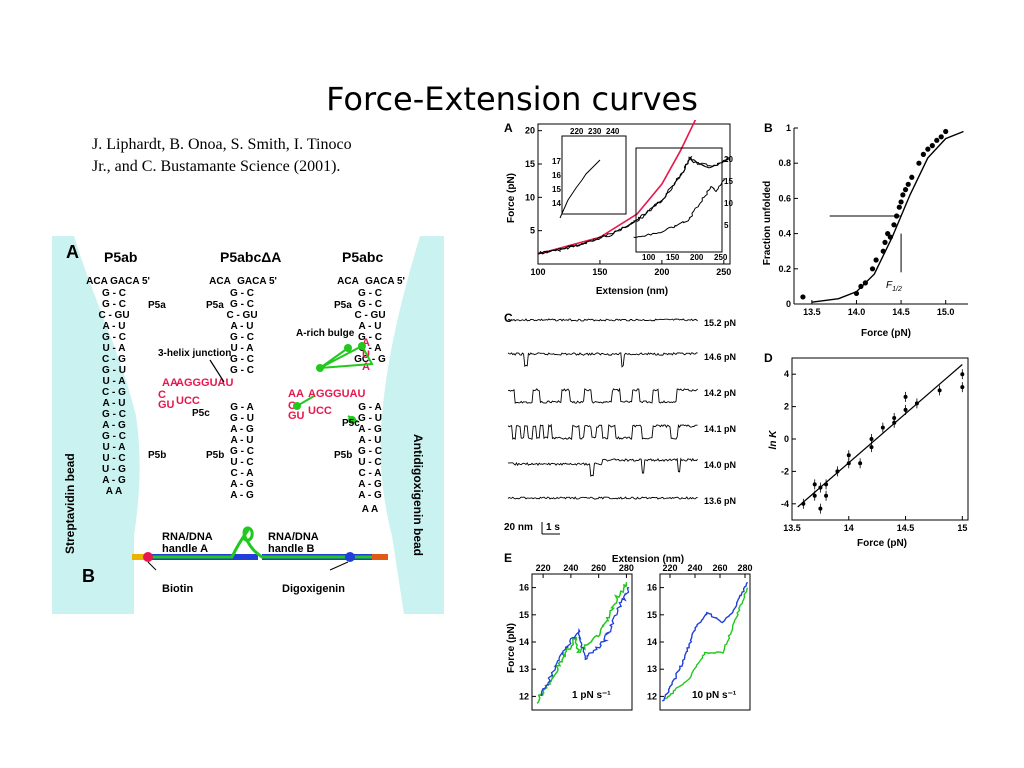 This screenshot has width=1024, height=768. I want to click on inset-x-tick-label: 230, so click(595, 131).